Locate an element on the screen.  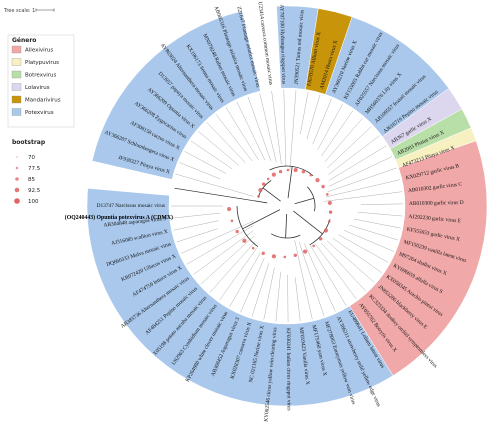
highlight-leaf-label: (OQ240443) Opuntia potexvirus A (CDMX) is located at coordinates (119, 217).